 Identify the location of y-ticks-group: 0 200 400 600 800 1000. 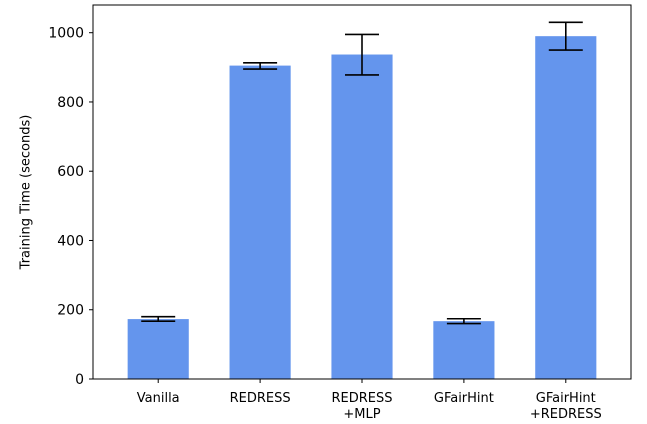
(70, 207).